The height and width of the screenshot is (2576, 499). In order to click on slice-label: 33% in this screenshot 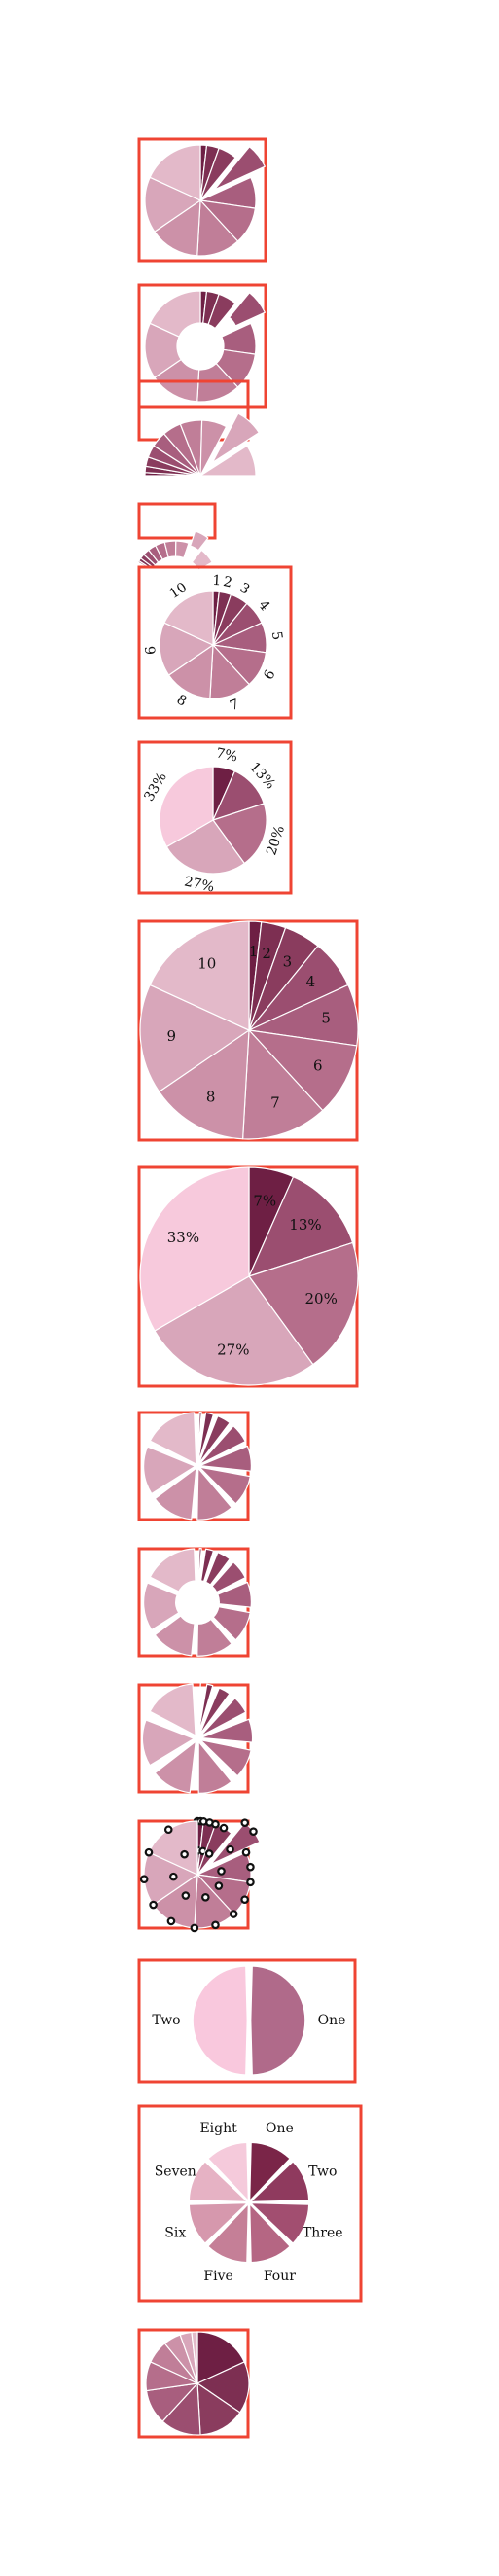, I will do `click(183, 1237)`.